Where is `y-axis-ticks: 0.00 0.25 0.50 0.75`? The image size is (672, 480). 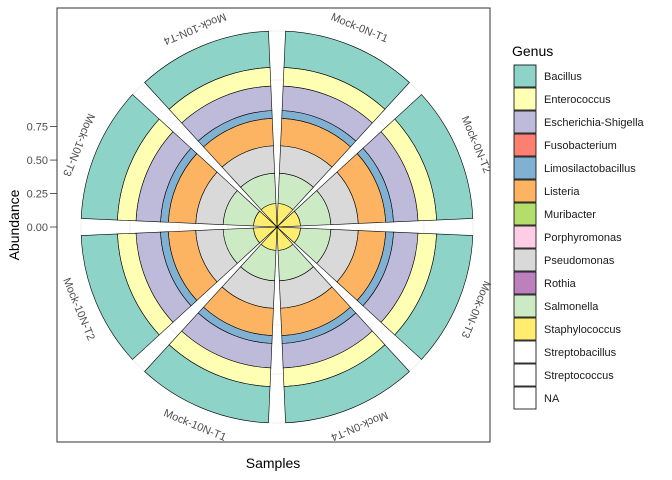
y-axis-ticks: 0.00 0.25 0.50 0.75 is located at coordinates (42, 178).